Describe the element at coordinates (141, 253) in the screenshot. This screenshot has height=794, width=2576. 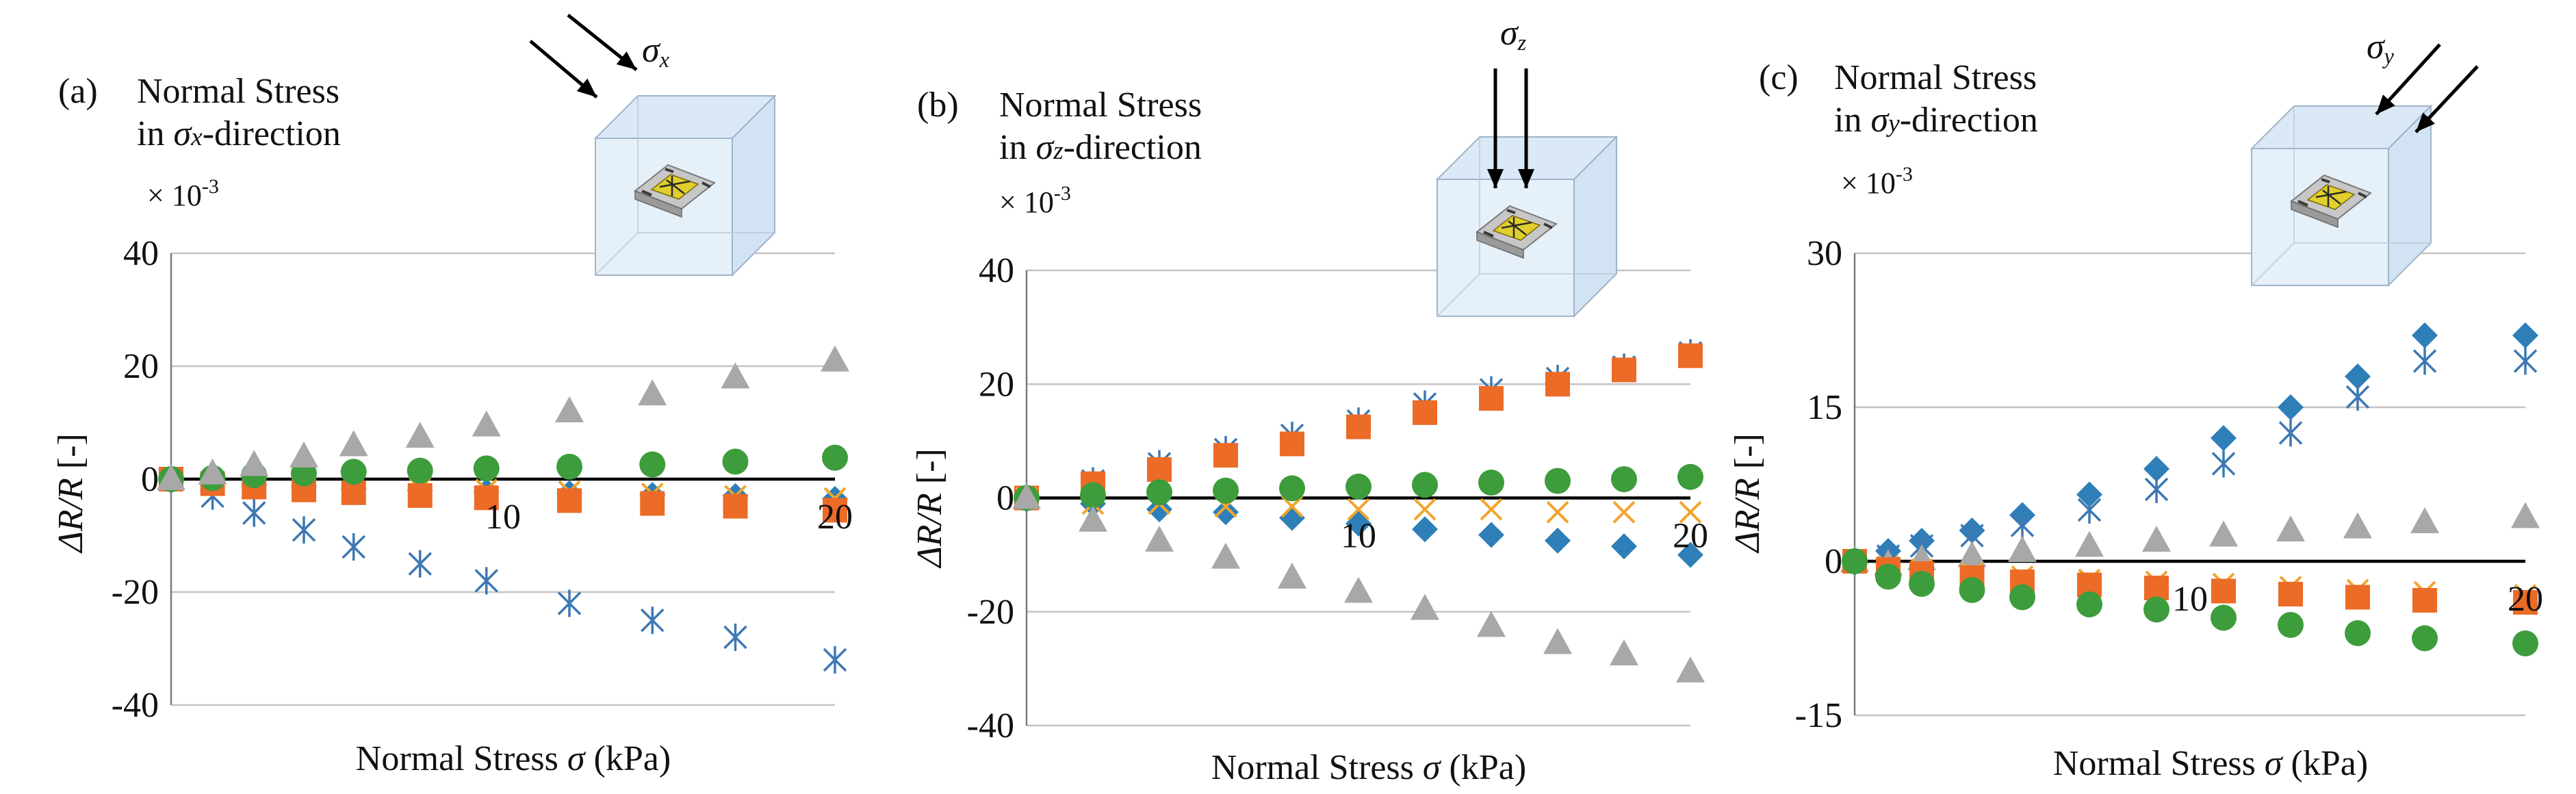
I see `y-tick-label: 40` at that location.